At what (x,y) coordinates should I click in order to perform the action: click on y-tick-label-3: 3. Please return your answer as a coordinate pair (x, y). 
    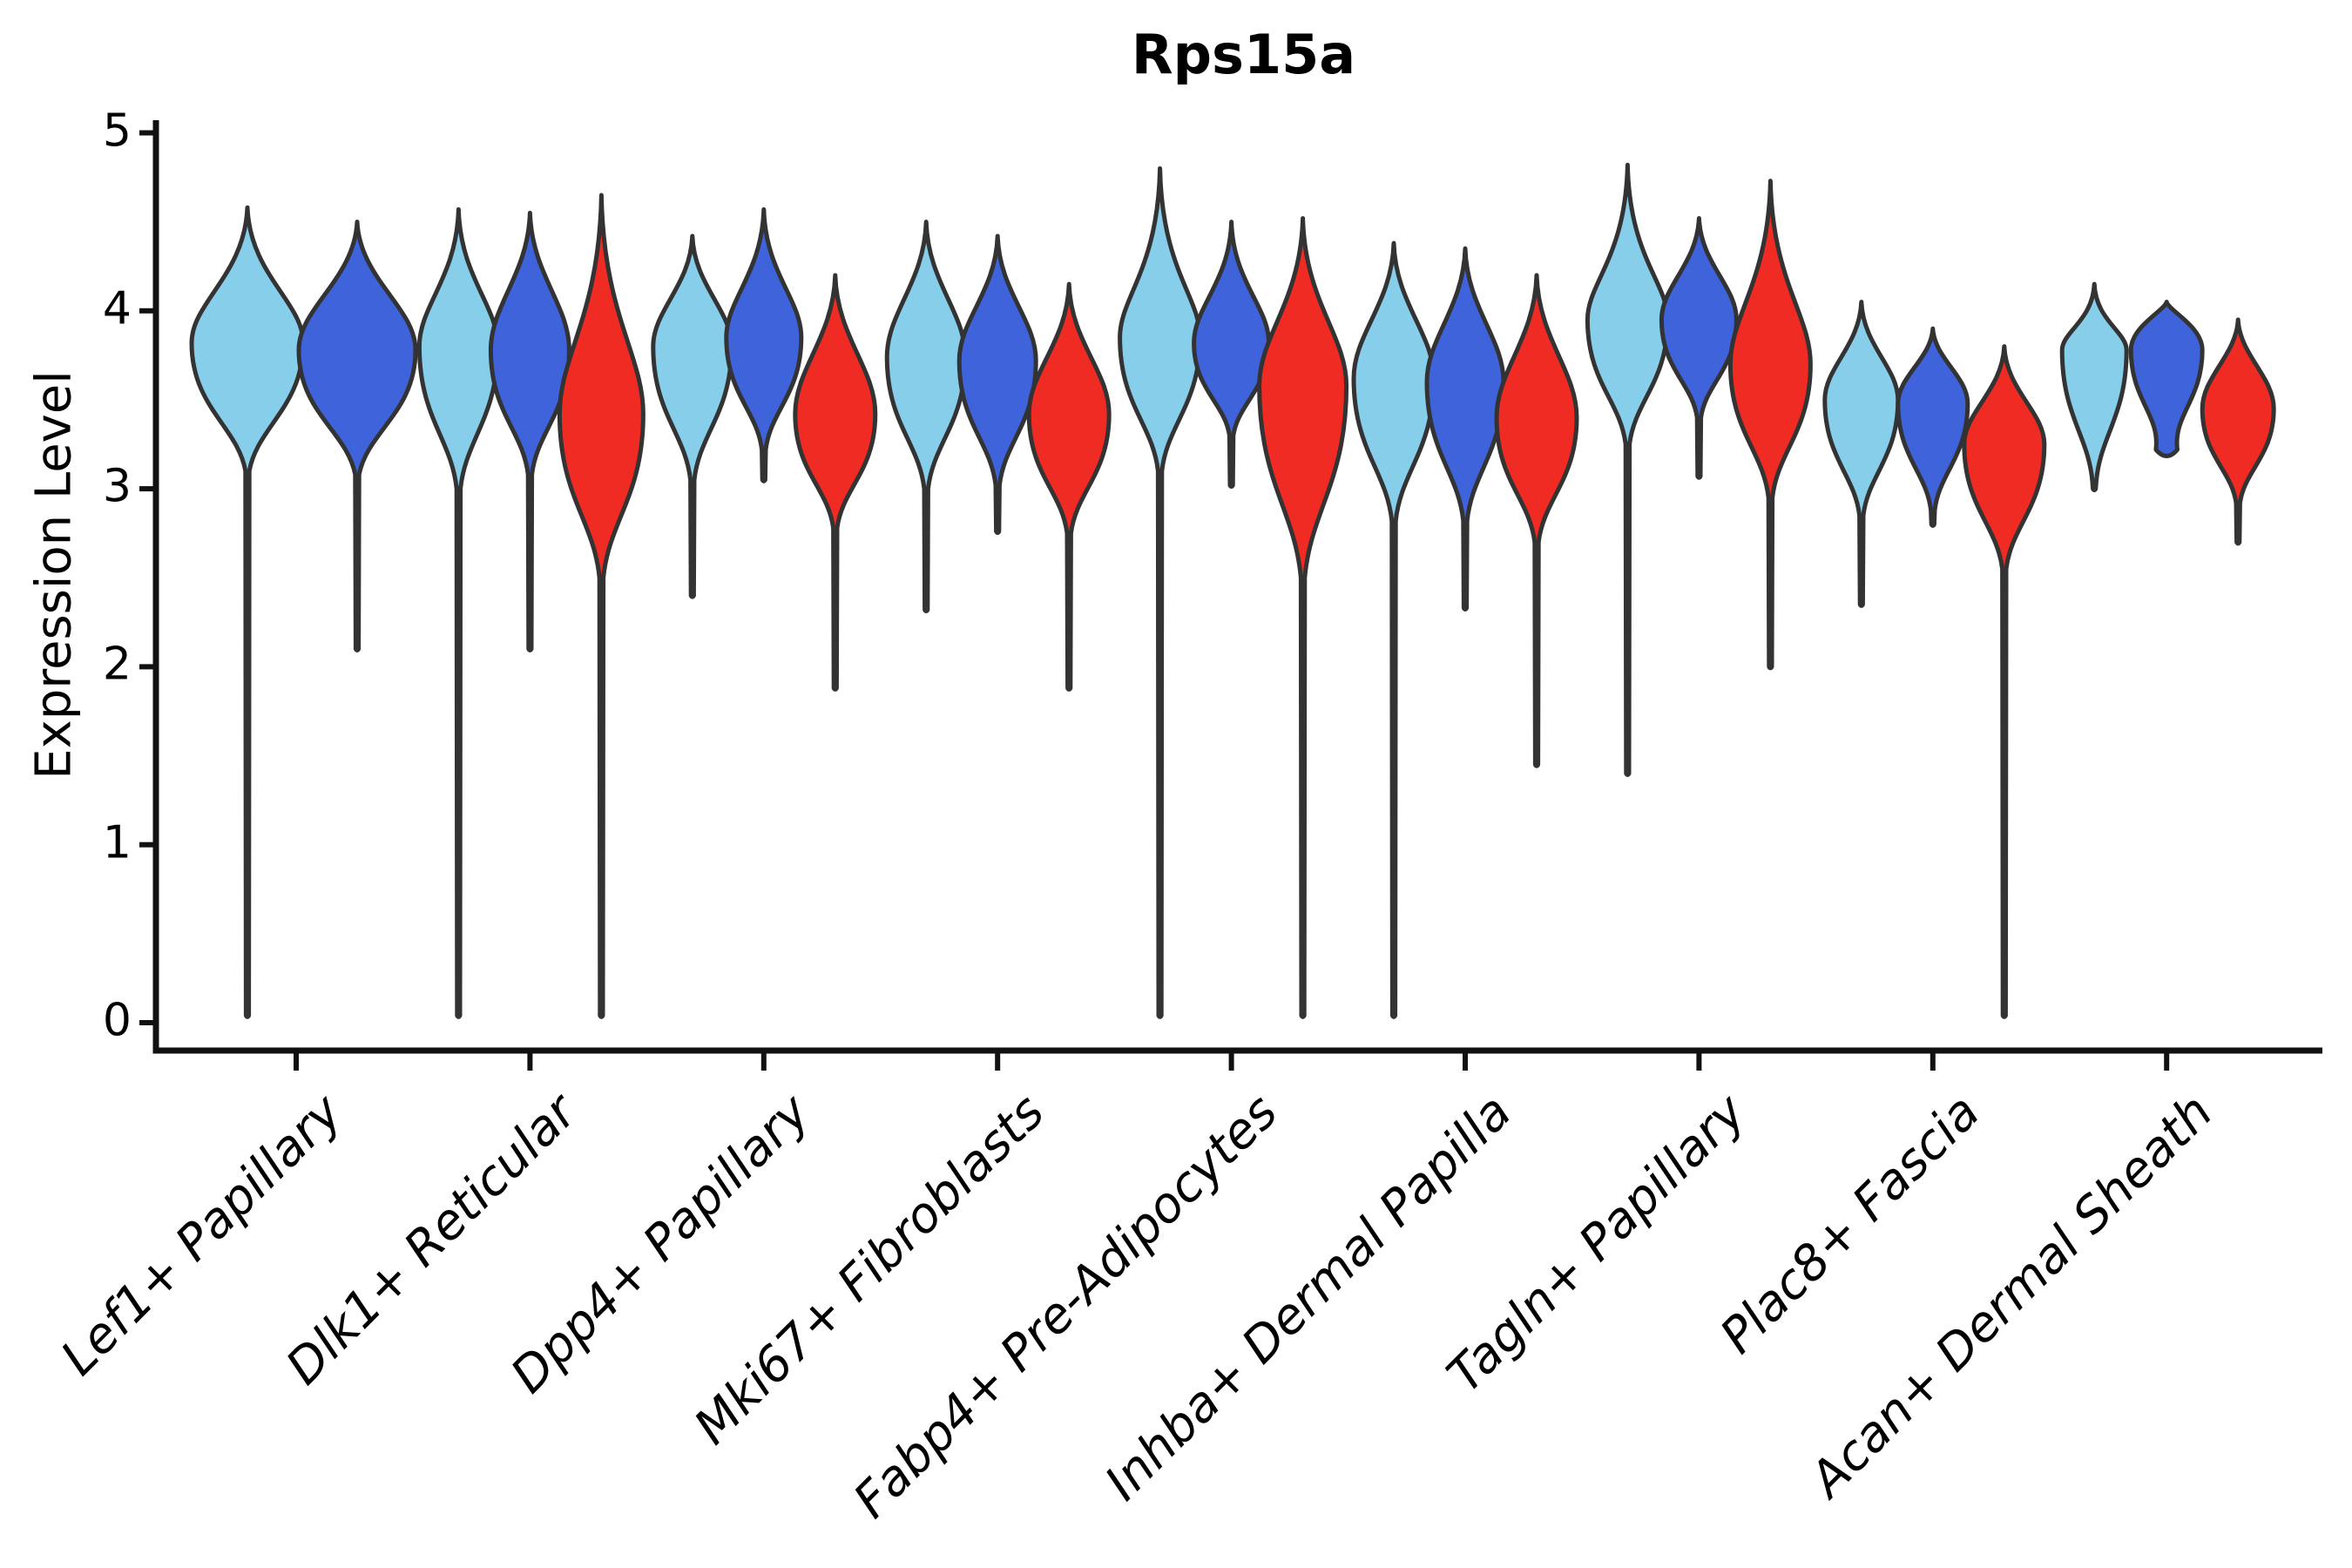
    Looking at the image, I should click on (117, 486).